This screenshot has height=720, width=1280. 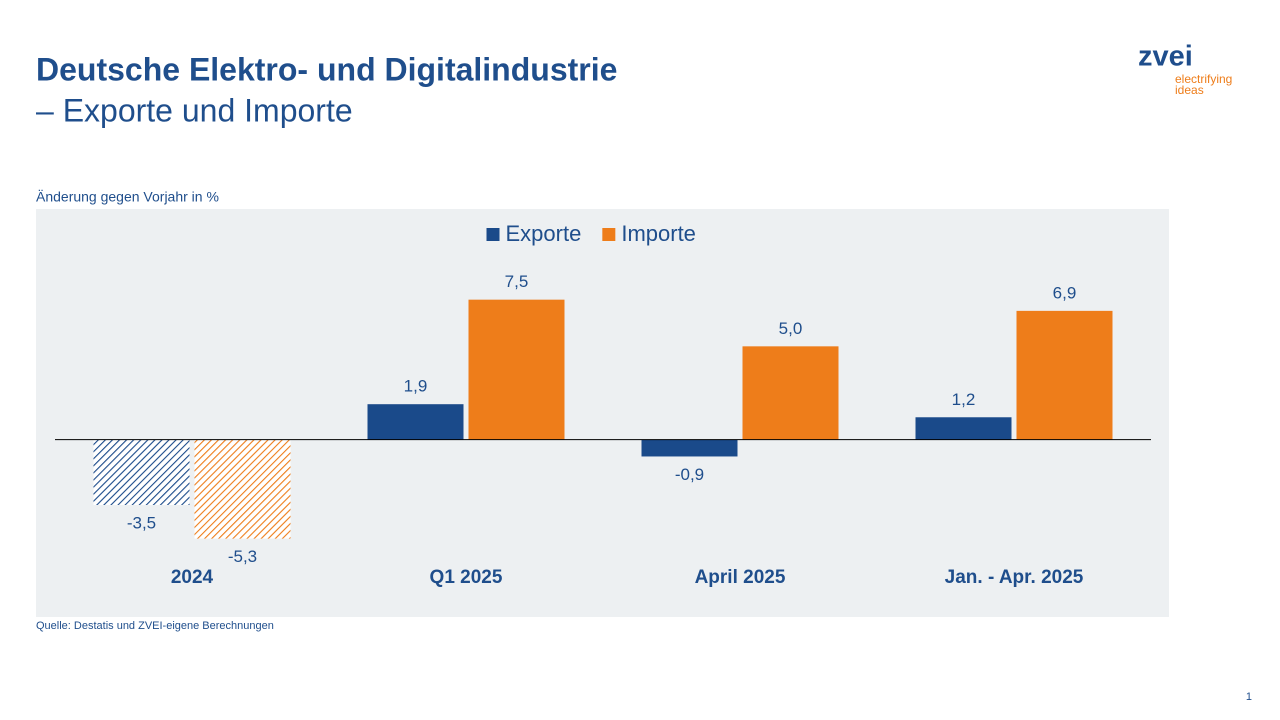 What do you see at coordinates (194, 110) in the screenshot?
I see `slide-subtitle: – Exporte und Importe` at bounding box center [194, 110].